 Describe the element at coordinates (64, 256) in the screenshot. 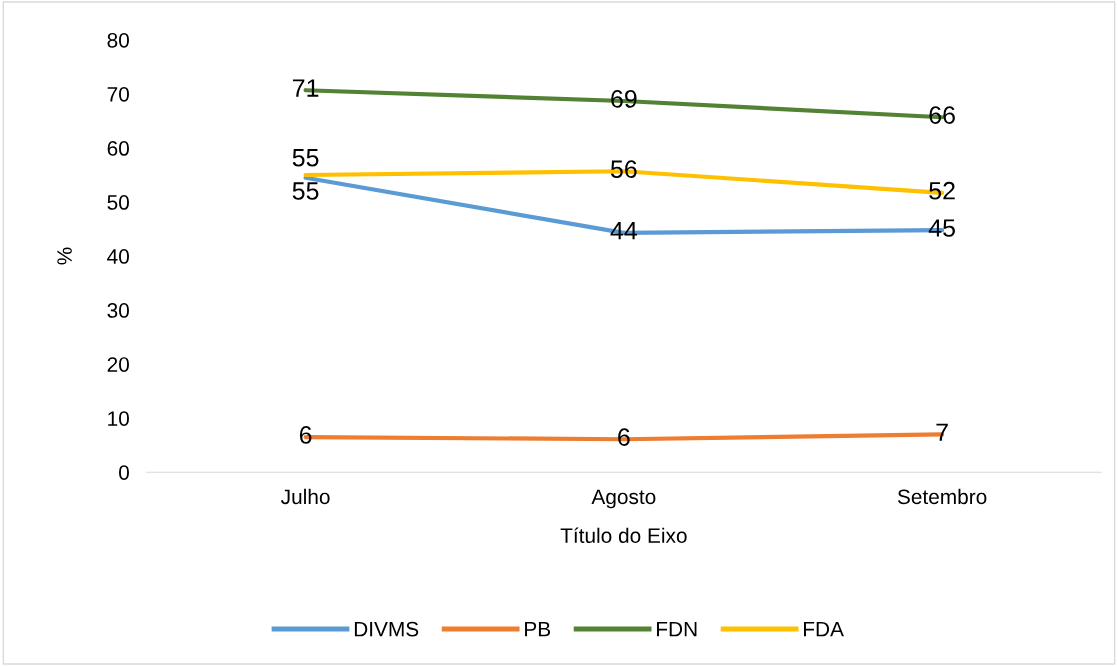

I see `y-axis-title: %` at that location.